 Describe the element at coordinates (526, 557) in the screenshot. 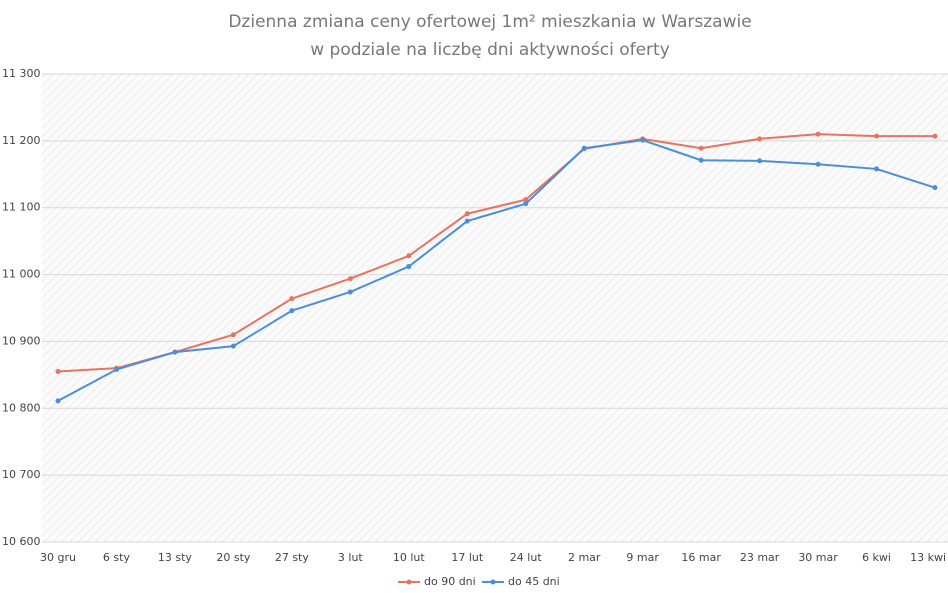

I see `x-tick-label: 24 lut` at that location.